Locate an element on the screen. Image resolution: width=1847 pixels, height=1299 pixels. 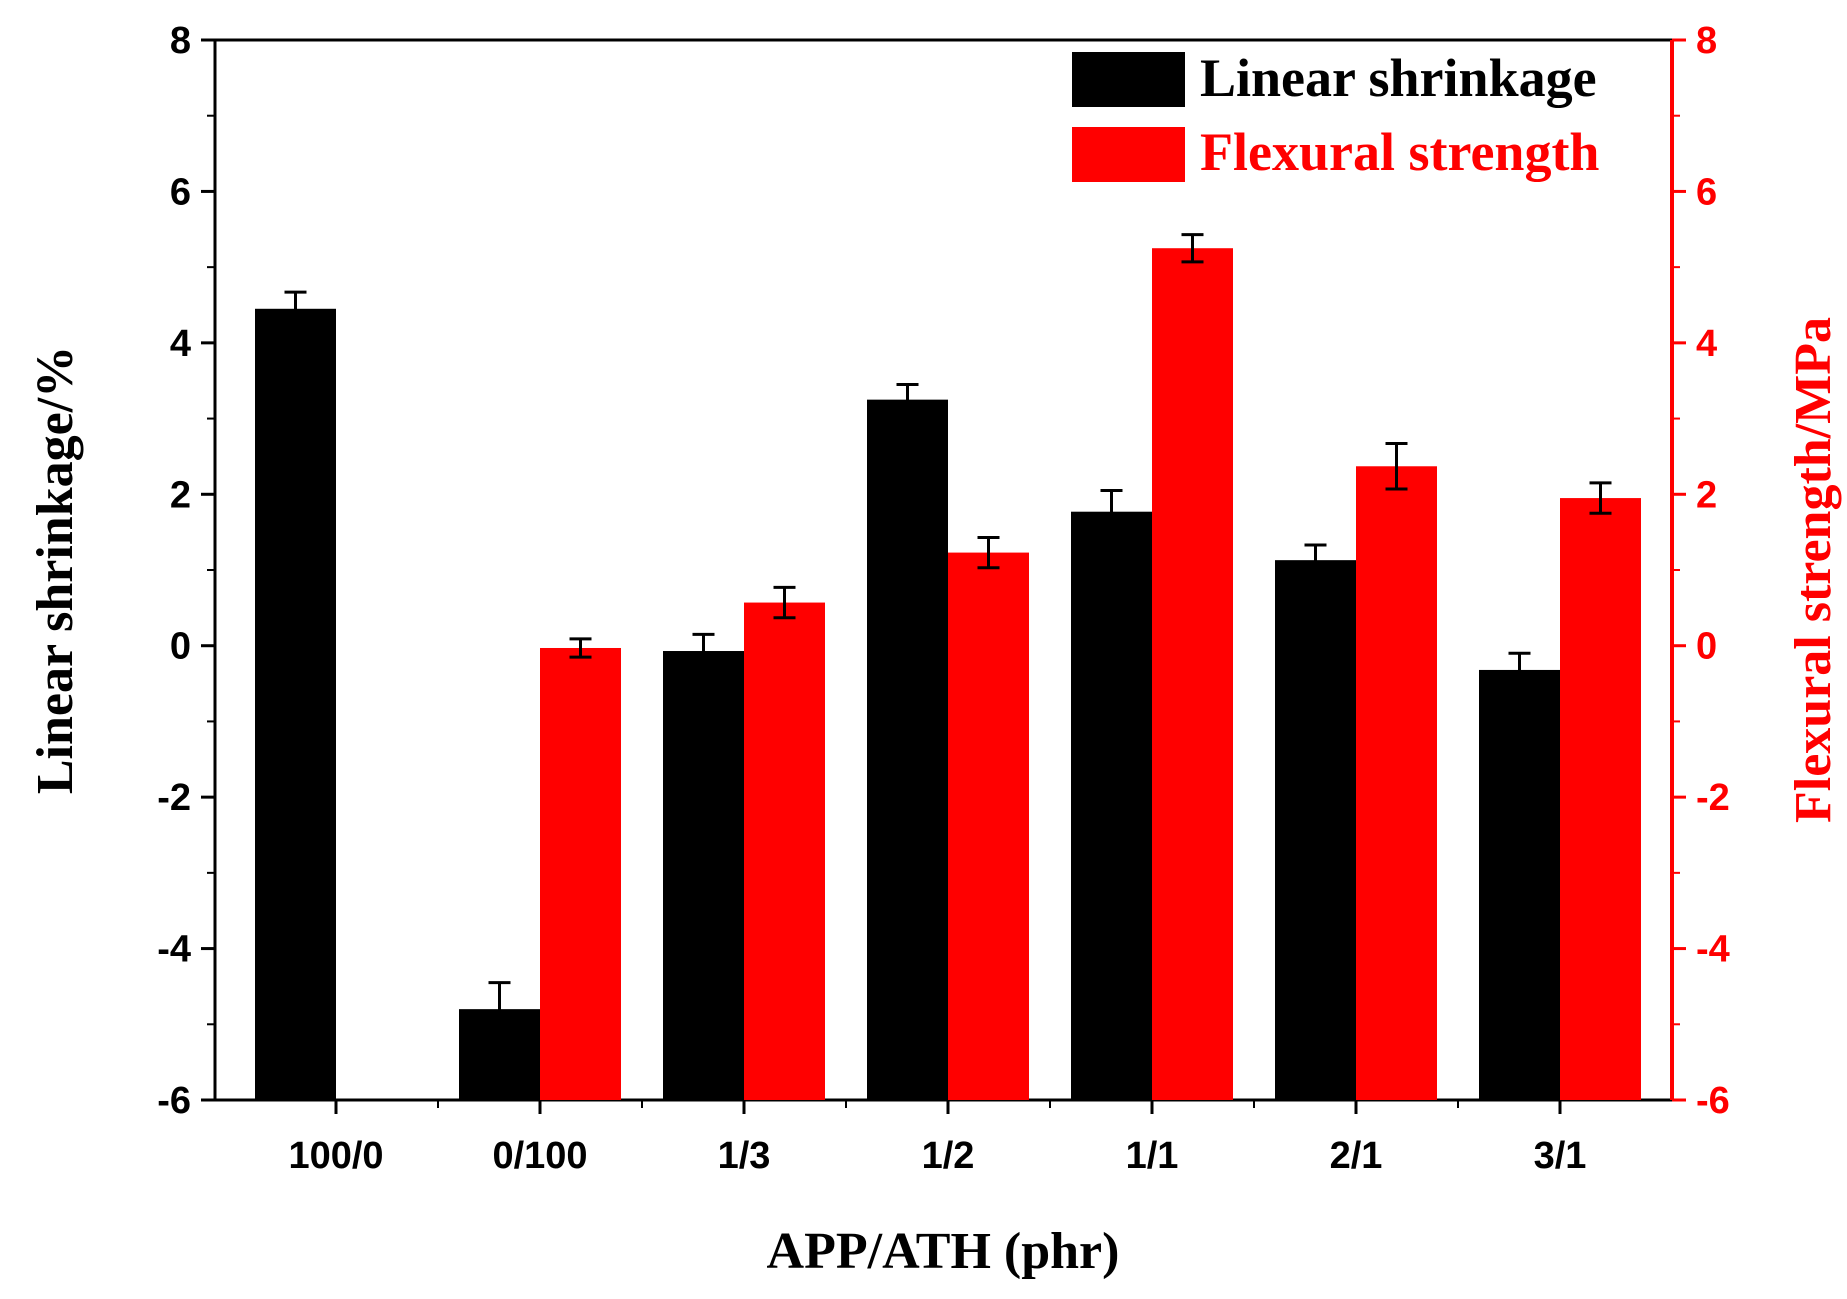
y2-axis-title: Flexural strength/MPa is located at coordinates (1813, 570).